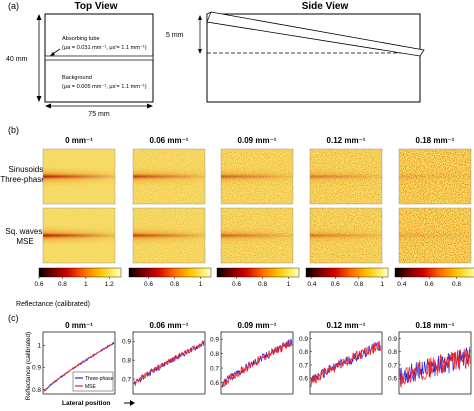 The width and height of the screenshot is (474, 411). What do you see at coordinates (109, 284) in the screenshot?
I see `colorbar-tick-label: 1.2` at bounding box center [109, 284].